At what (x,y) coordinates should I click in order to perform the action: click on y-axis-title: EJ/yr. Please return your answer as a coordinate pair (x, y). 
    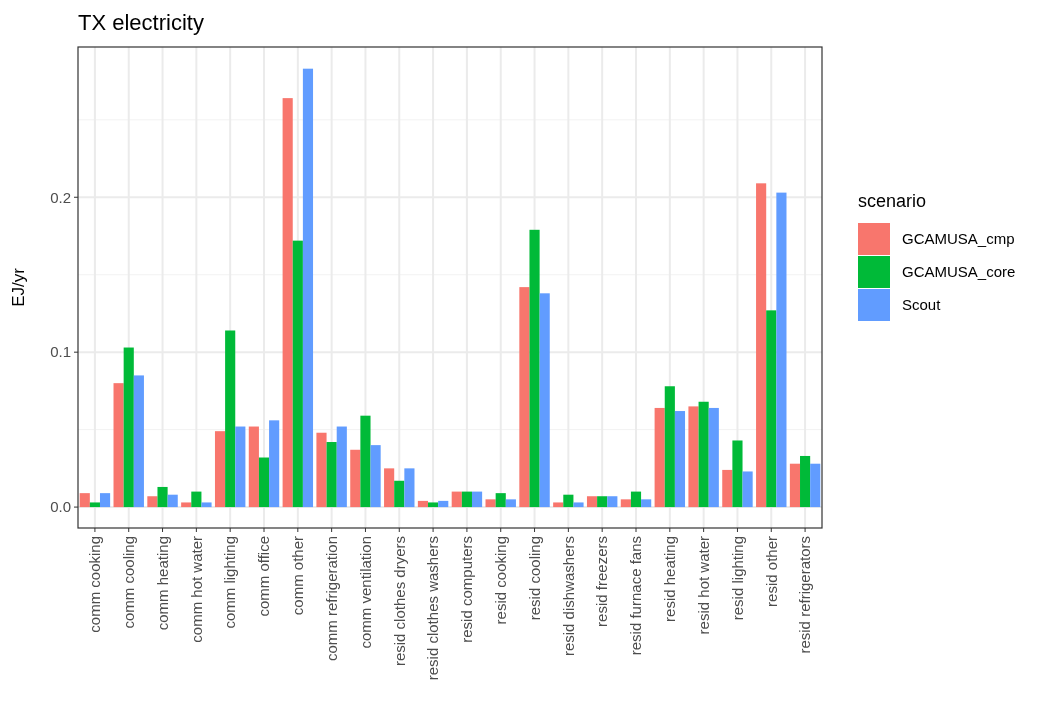
    Looking at the image, I should click on (18, 287).